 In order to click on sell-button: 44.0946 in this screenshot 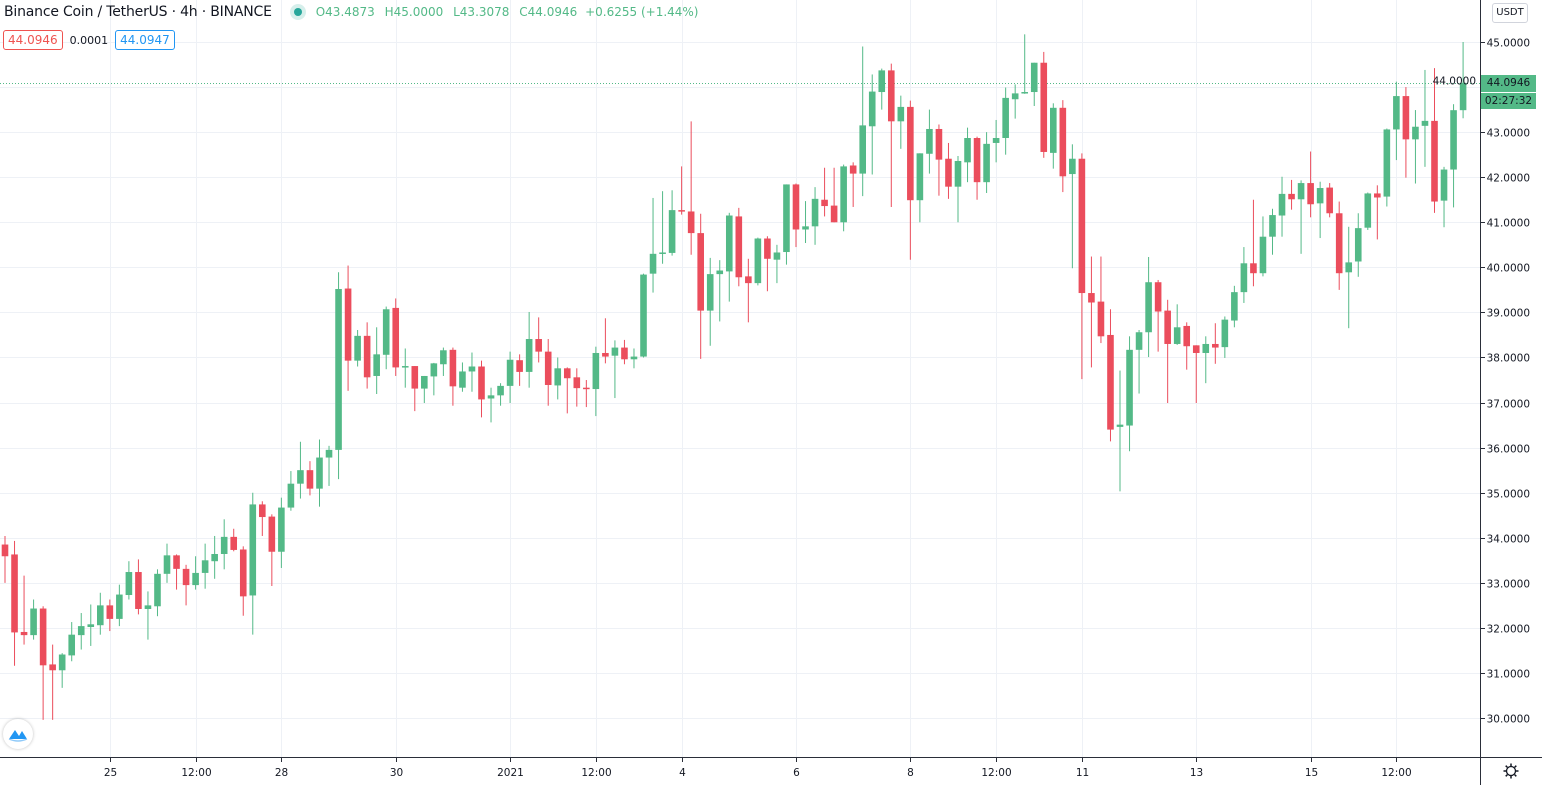, I will do `click(33, 40)`.